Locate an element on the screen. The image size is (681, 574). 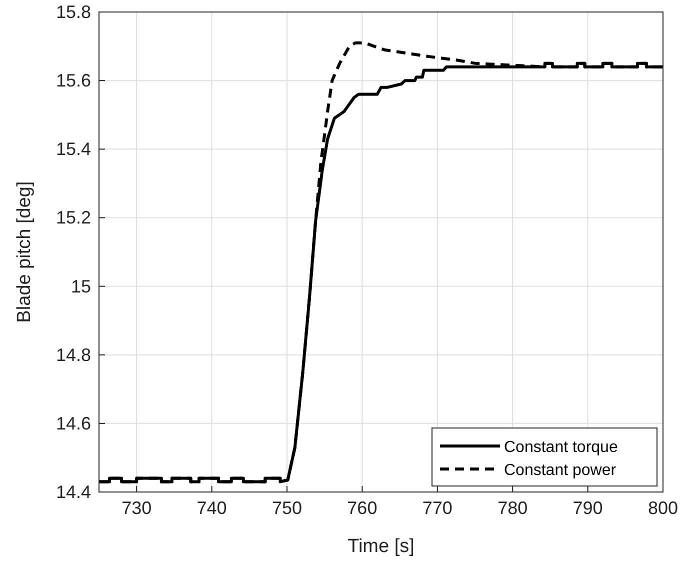
x-tick-label: 780 is located at coordinates (513, 508).